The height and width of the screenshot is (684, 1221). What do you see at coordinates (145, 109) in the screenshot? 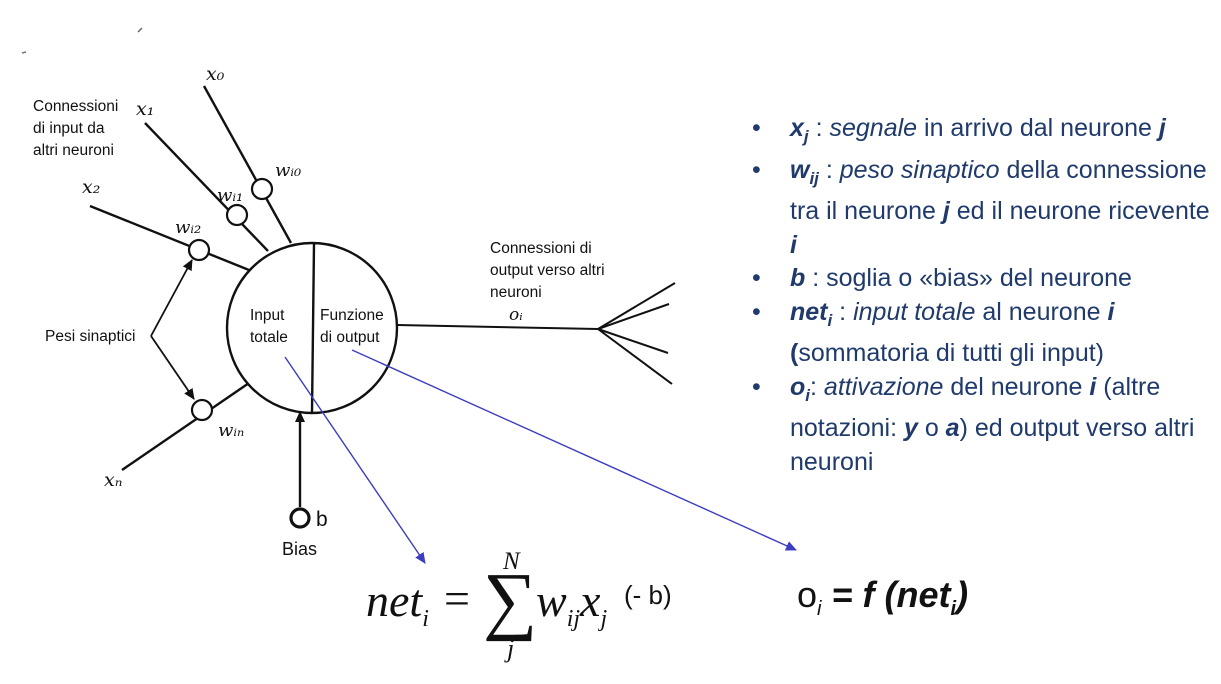
I see `input-label-1: x₁` at bounding box center [145, 109].